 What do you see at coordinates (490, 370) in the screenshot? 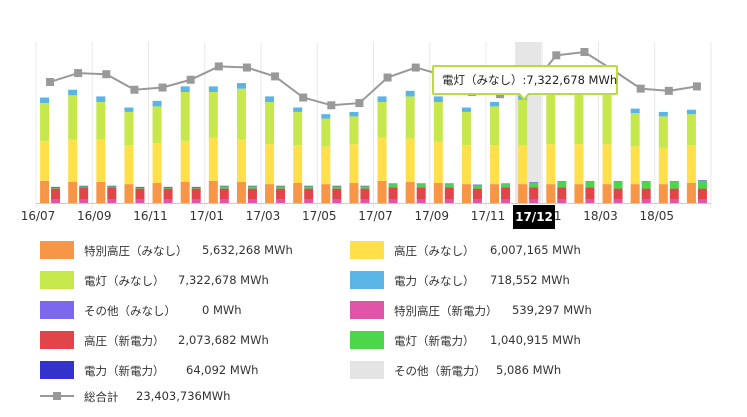
I see `legend-item: その他（新電力） 5,086 MWh` at bounding box center [490, 370].